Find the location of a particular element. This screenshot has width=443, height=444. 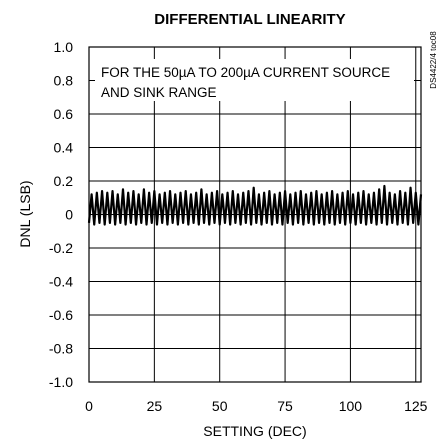

y-tick-label: 0.6 is located at coordinates (64, 114).